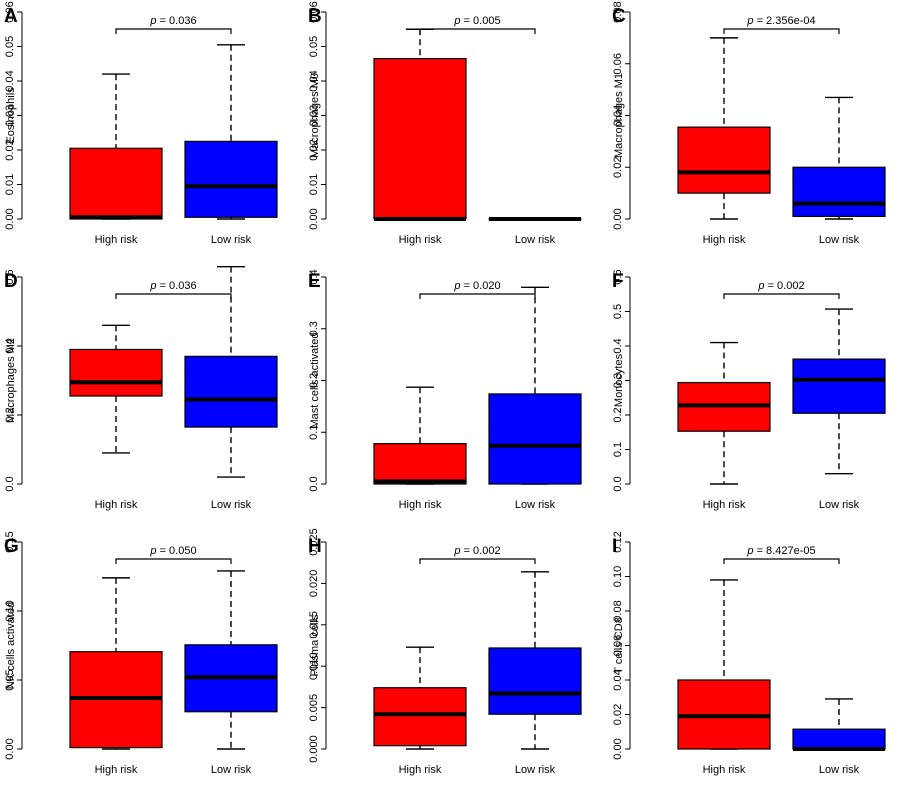 Image resolution: width=913 pixels, height=800 pixels. What do you see at coordinates (780, 21) in the screenshot?
I see `p-value-label: p = 2.356e-04` at bounding box center [780, 21].